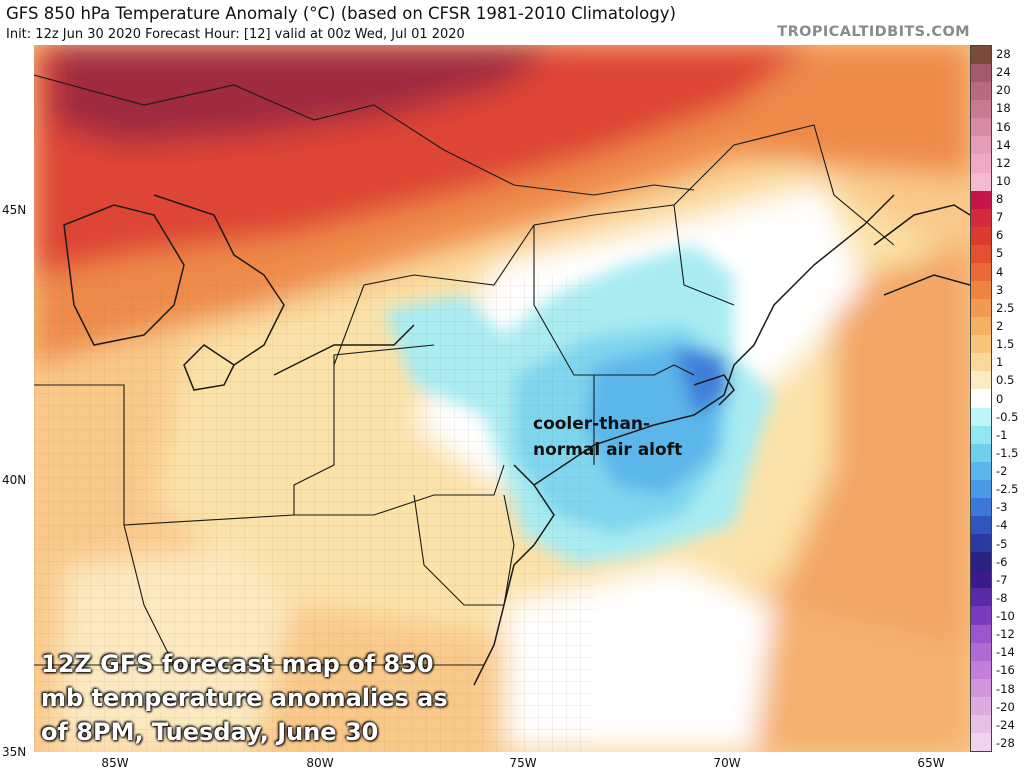 The image size is (1024, 772). I want to click on colorbar-tick-label: -1, so click(1002, 434).